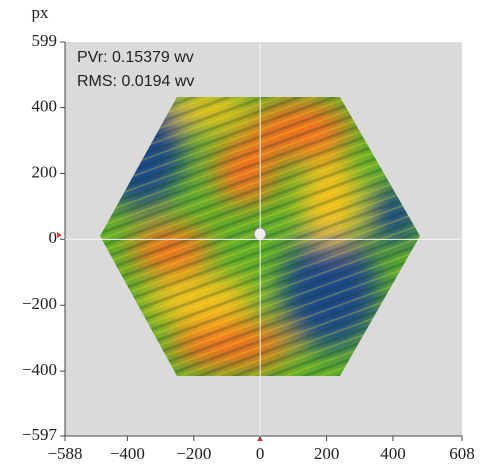 Image resolution: width=482 pixels, height=469 pixels. Describe the element at coordinates (39, 369) in the screenshot. I see `y-tick-label: −400` at that location.